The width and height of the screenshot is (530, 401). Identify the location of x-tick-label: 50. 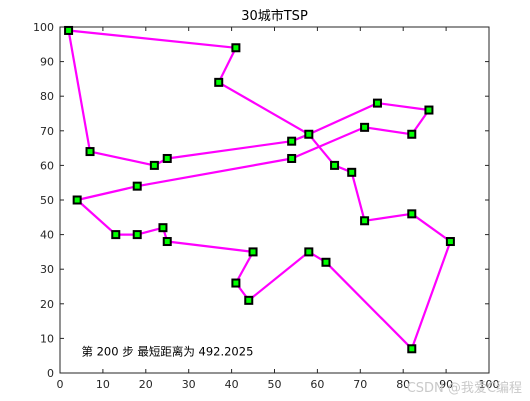
(275, 384).